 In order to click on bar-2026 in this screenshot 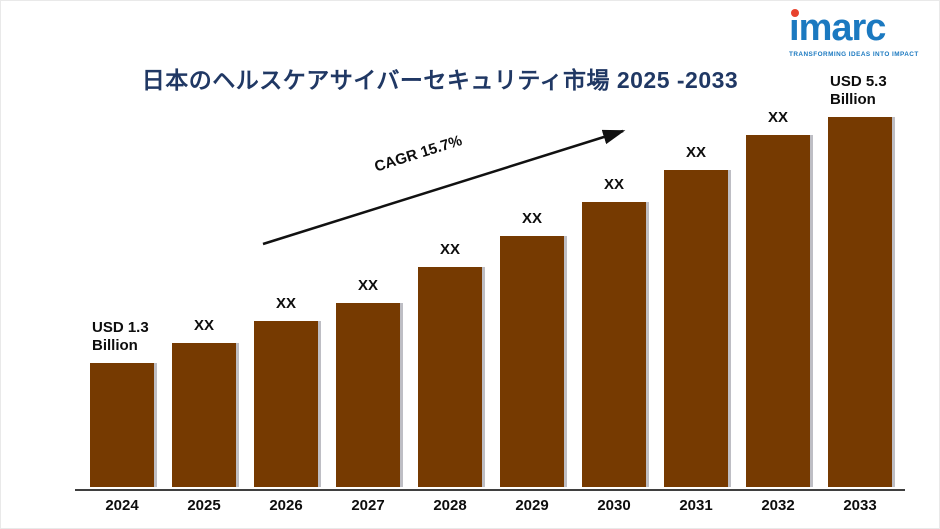, I will do `click(286, 404)`.